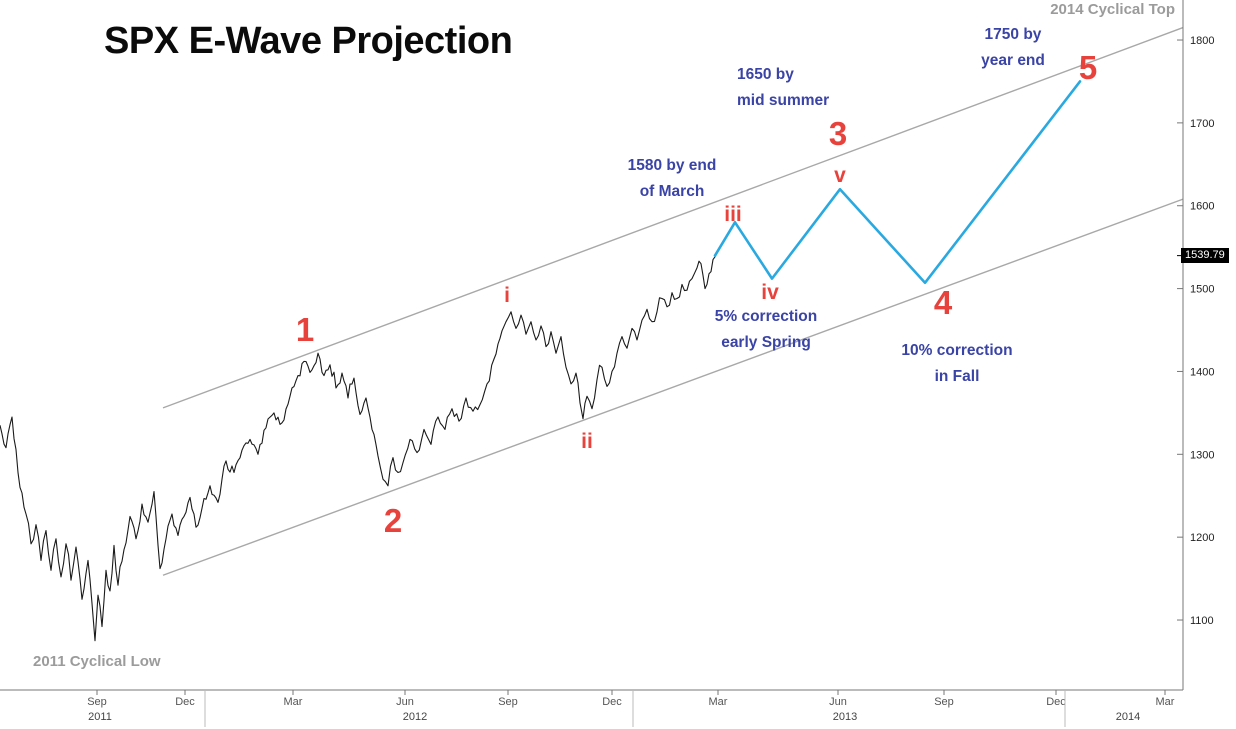 This screenshot has height=729, width=1236. I want to click on annotation-line: 5% correction, so click(766, 316).